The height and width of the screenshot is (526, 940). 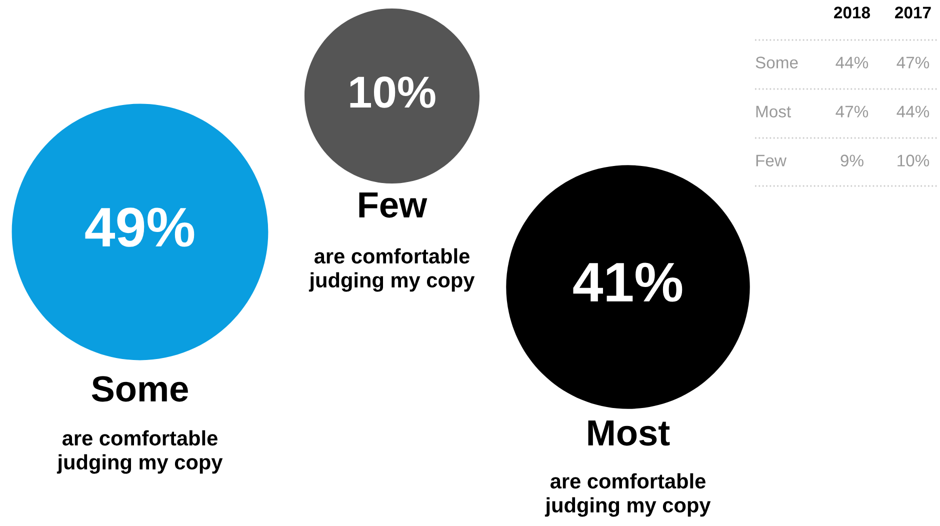 What do you see at coordinates (627, 282) in the screenshot?
I see `data-label: 41%` at bounding box center [627, 282].